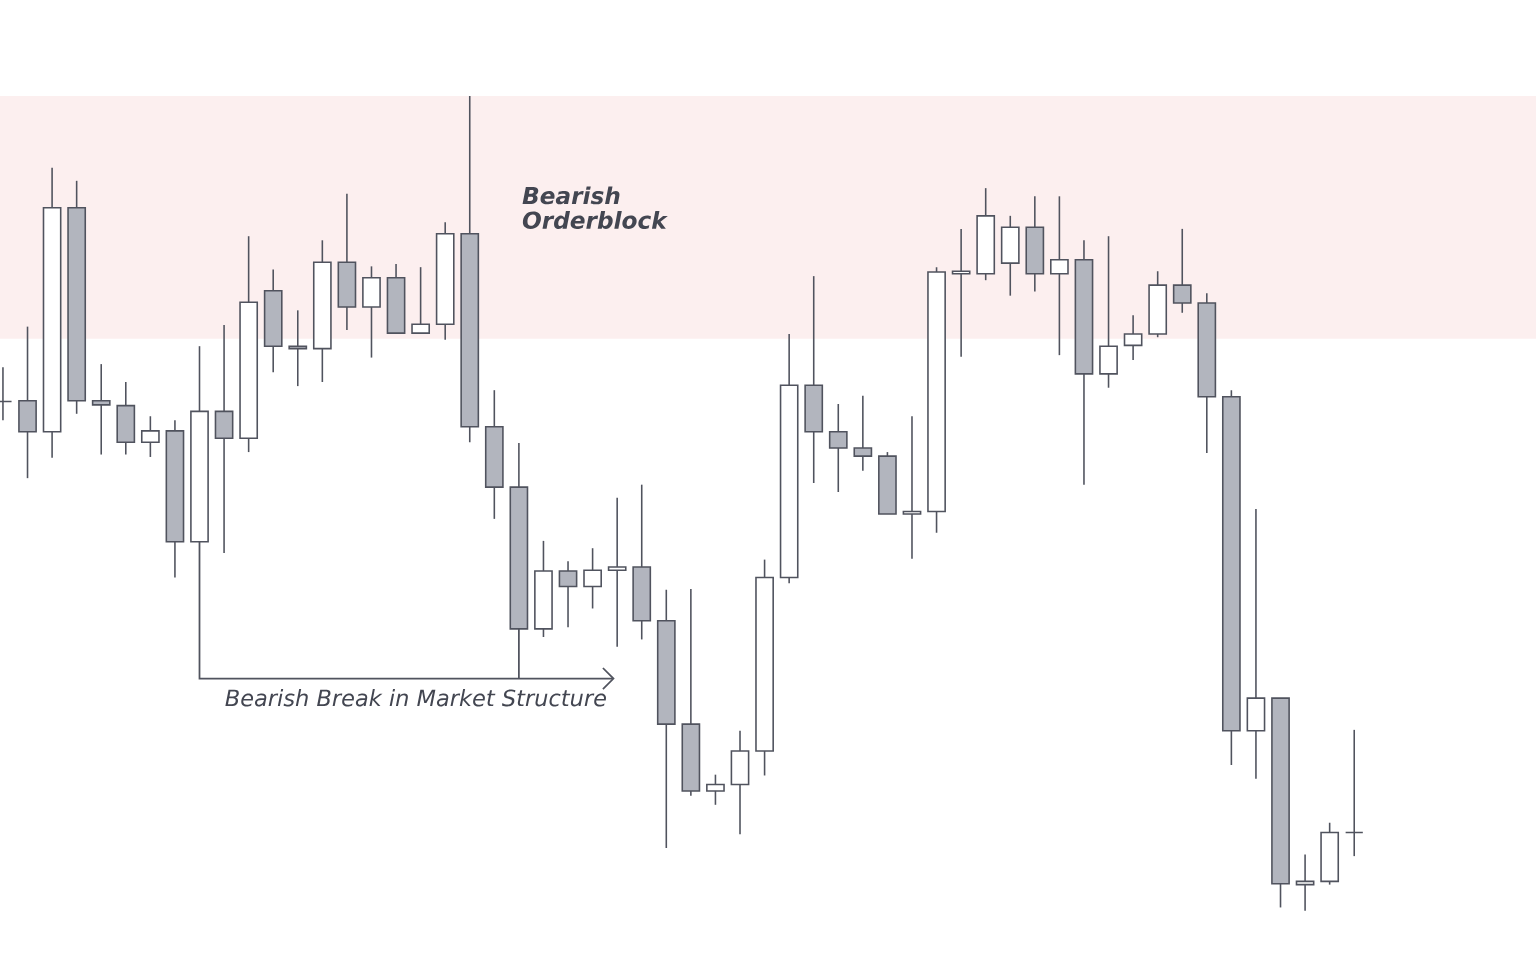 Image resolution: width=1536 pixels, height=971 pixels. I want to click on band-label: Bearish Orderblock, so click(595, 207).